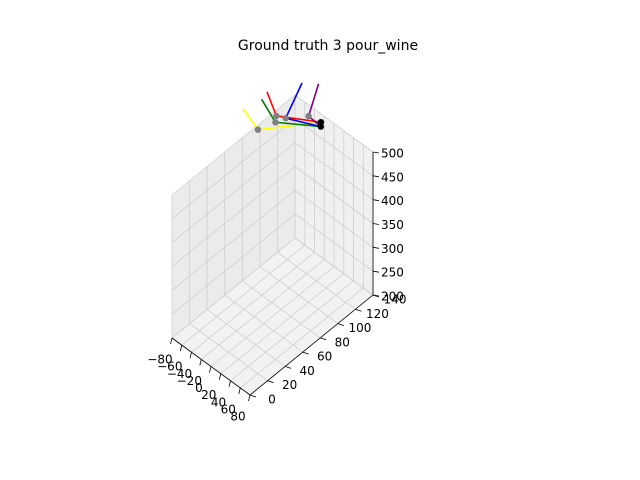 Image resolution: width=640 pixels, height=480 pixels. Describe the element at coordinates (395, 300) in the screenshot. I see `y-tick-label: 140` at that location.